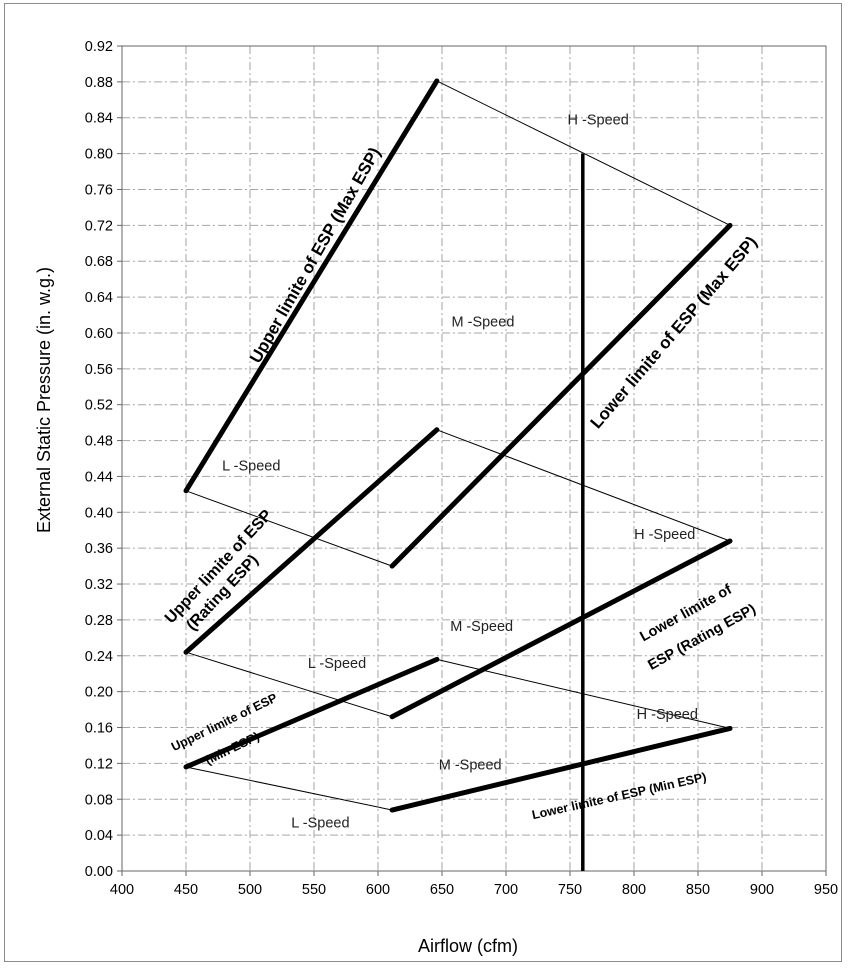  What do you see at coordinates (314, 890) in the screenshot?
I see `x-tick-label: 550` at bounding box center [314, 890].